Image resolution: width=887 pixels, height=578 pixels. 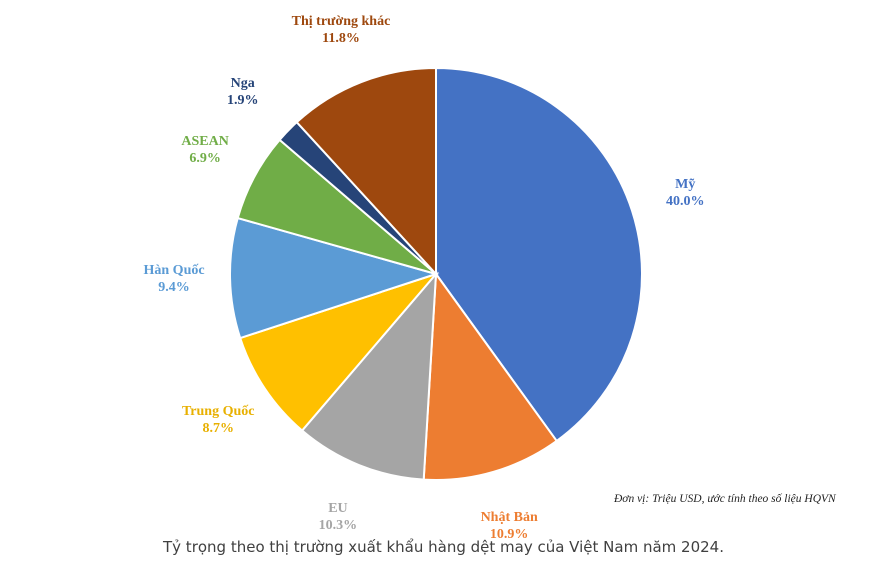 What do you see at coordinates (218, 428) in the screenshot?
I see `slice-value: 8.7%` at bounding box center [218, 428].